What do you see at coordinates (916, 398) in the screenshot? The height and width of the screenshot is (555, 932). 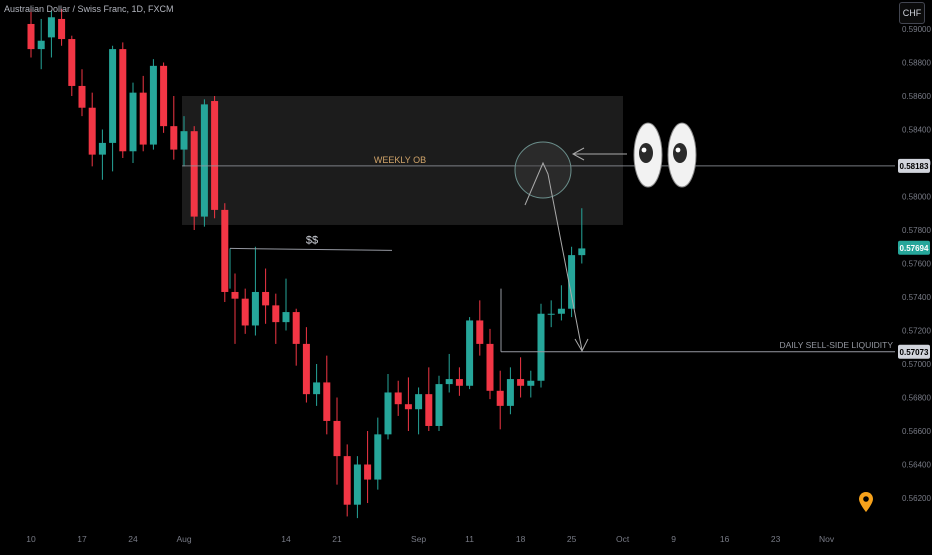 I see `y-tick-label: 0.56800` at bounding box center [916, 398].